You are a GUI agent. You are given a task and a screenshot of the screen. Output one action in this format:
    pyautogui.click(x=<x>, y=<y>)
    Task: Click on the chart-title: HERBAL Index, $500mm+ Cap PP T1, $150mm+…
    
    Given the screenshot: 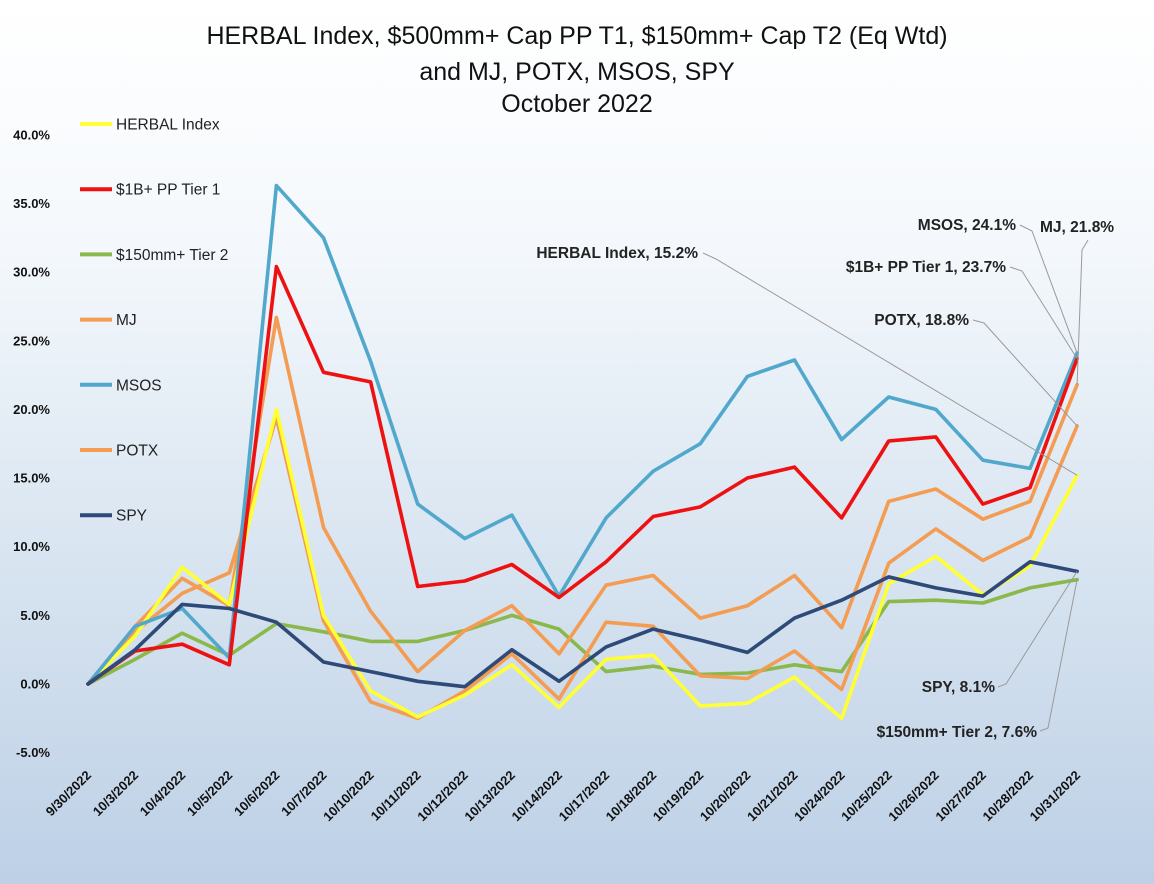 What is the action you would take?
    pyautogui.click(x=576, y=70)
    